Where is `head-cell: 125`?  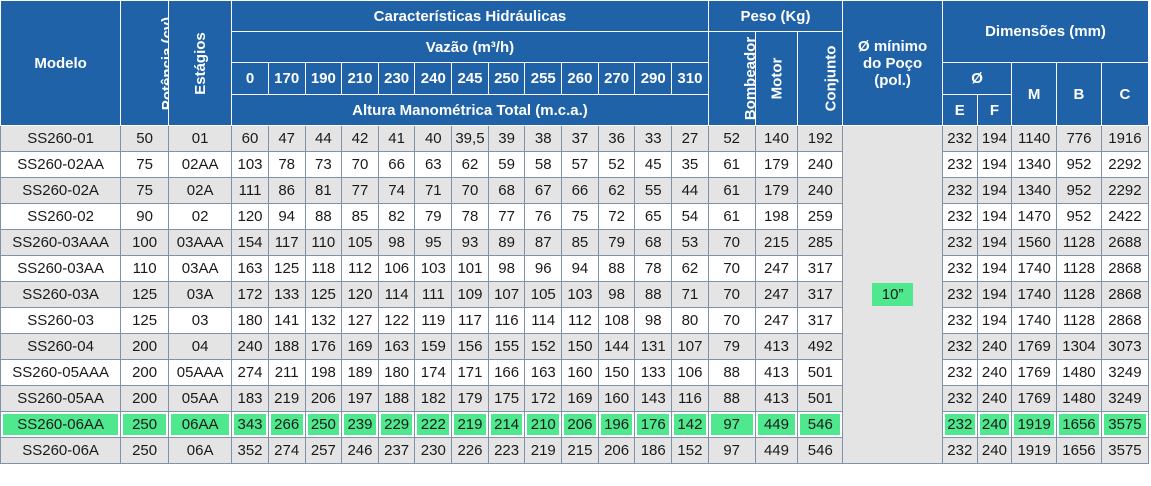 head-cell: 125 is located at coordinates (286, 268).